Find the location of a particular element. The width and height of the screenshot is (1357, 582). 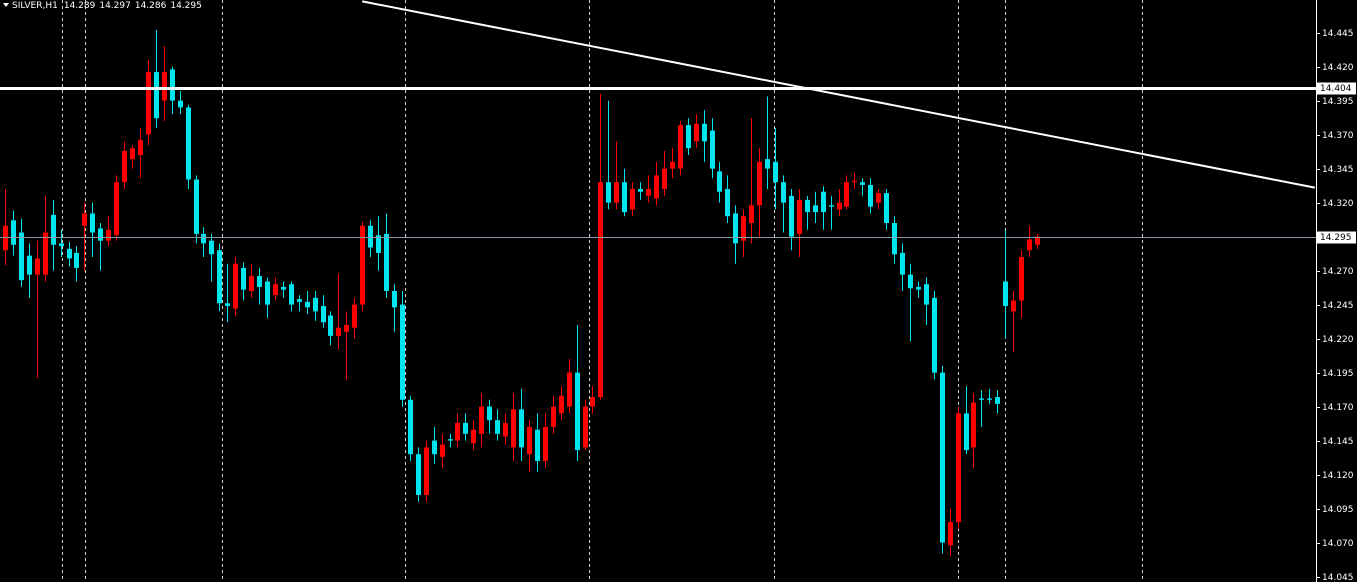

y-tick-label: 14.095 is located at coordinates (1338, 510).